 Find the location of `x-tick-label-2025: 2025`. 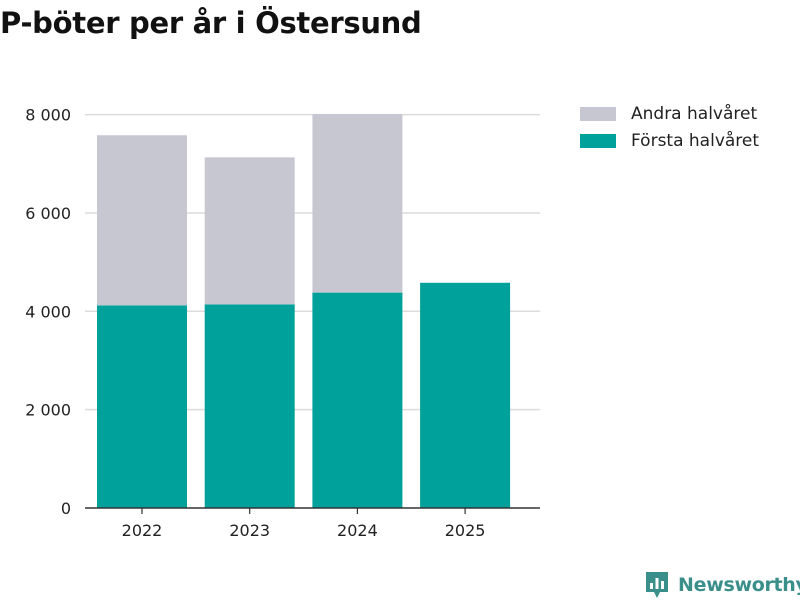

x-tick-label-2025: 2025 is located at coordinates (465, 530).